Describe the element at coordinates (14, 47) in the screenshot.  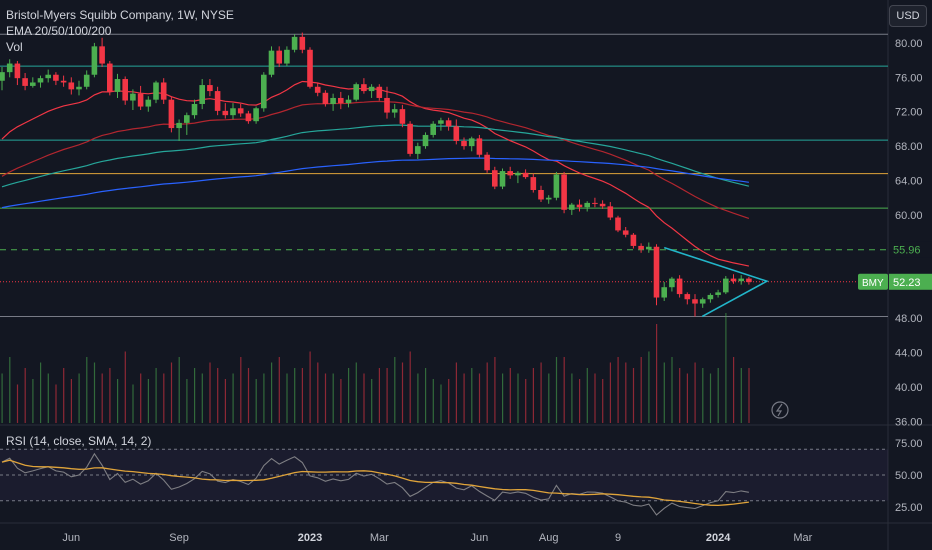
I see `volume-legend: Vol` at that location.